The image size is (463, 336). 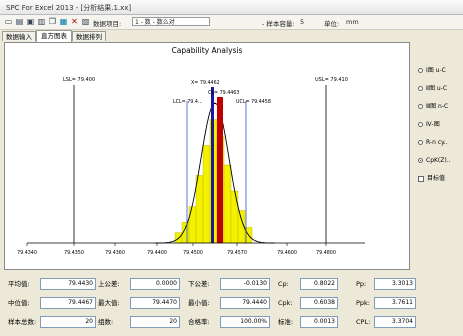 What do you see at coordinates (193, 253) in the screenshot?
I see `x-tick-label: 79.4500` at bounding box center [193, 253].